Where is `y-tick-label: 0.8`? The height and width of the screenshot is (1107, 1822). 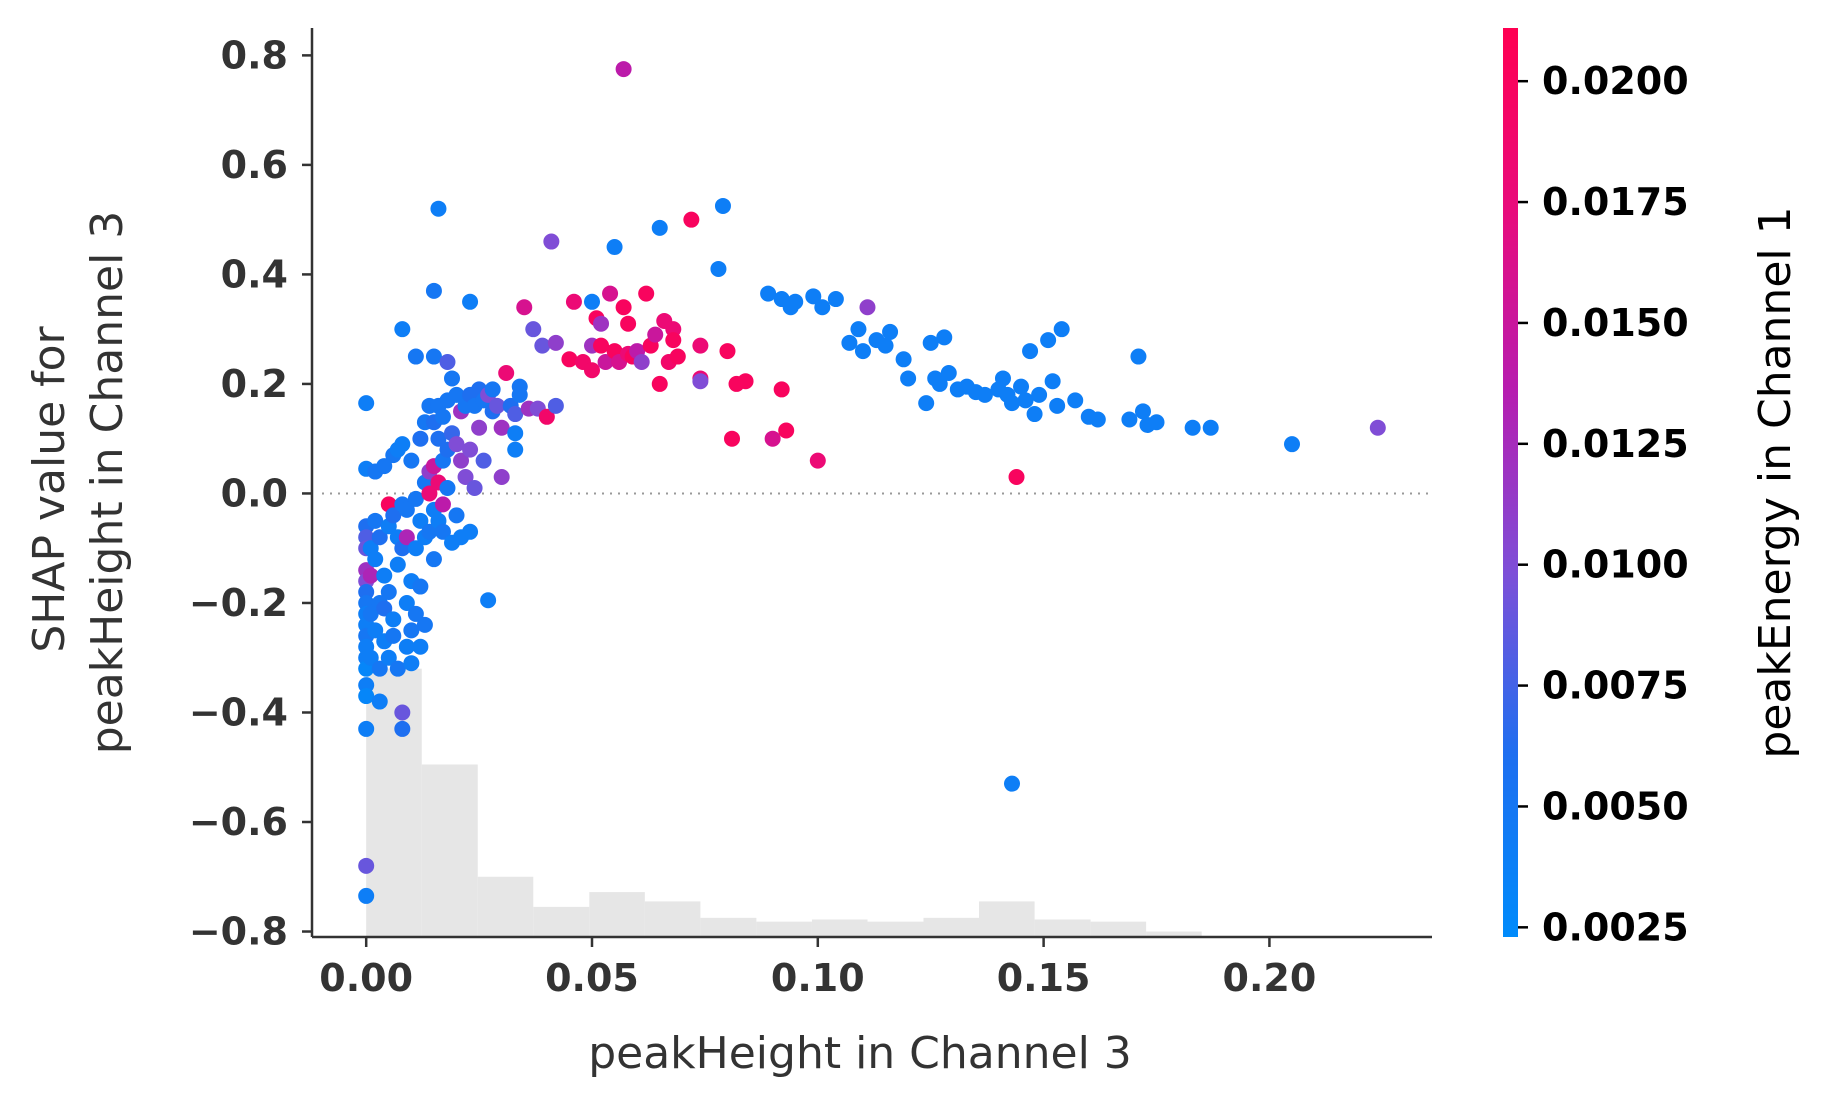 y-tick-label: 0.8 is located at coordinates (254, 55).